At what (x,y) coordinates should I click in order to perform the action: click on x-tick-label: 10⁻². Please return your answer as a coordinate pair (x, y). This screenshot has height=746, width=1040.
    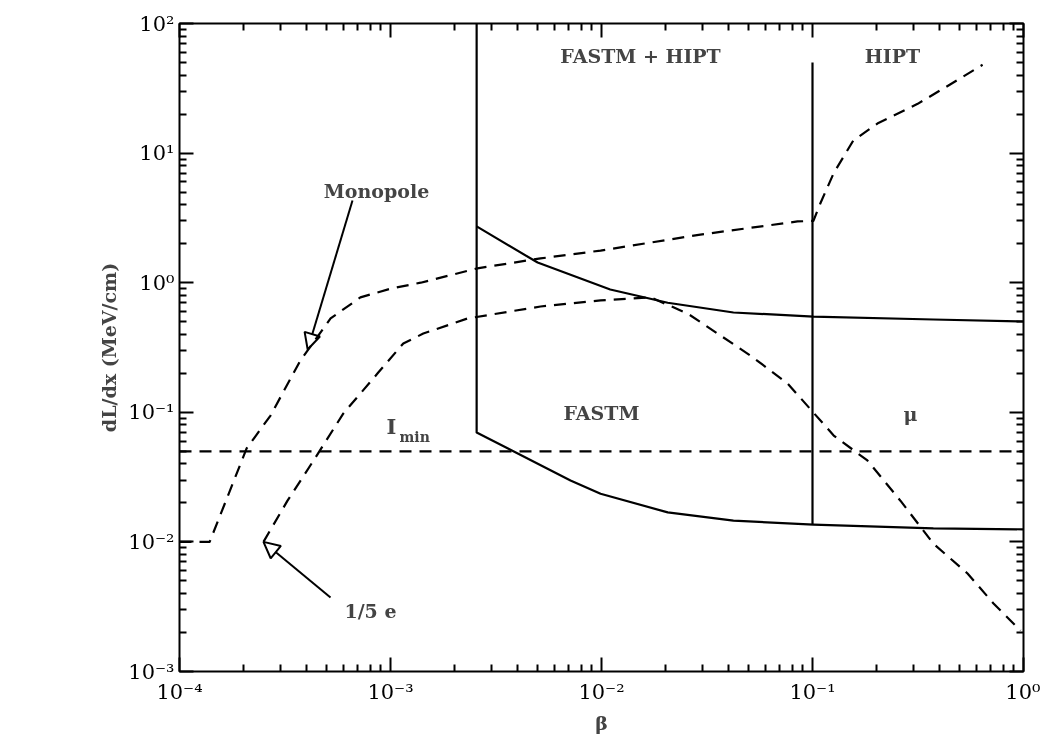
    Looking at the image, I should click on (601, 691).